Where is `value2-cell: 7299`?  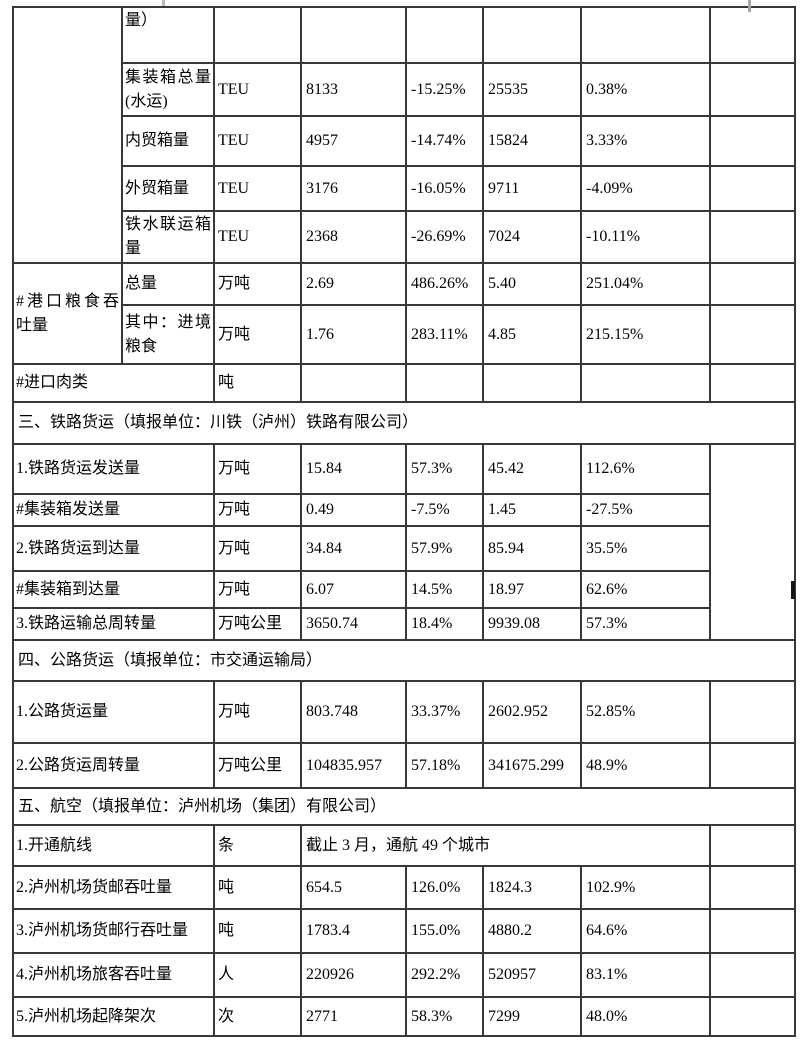
value2-cell: 7299 is located at coordinates (532, 1016).